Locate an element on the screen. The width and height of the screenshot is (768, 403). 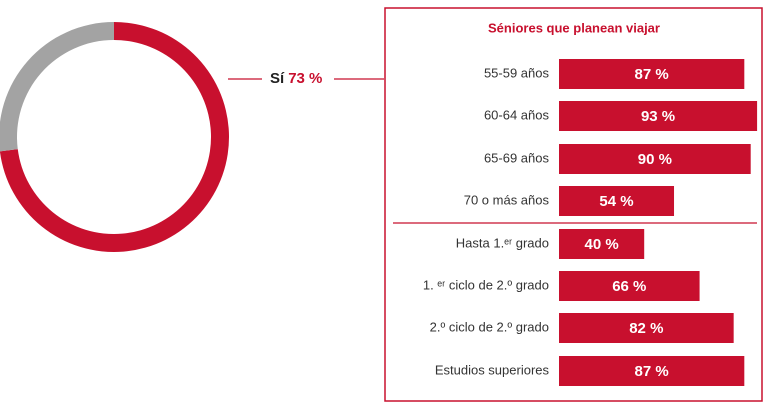
donut-label: Sí 73 % is located at coordinates (296, 78).